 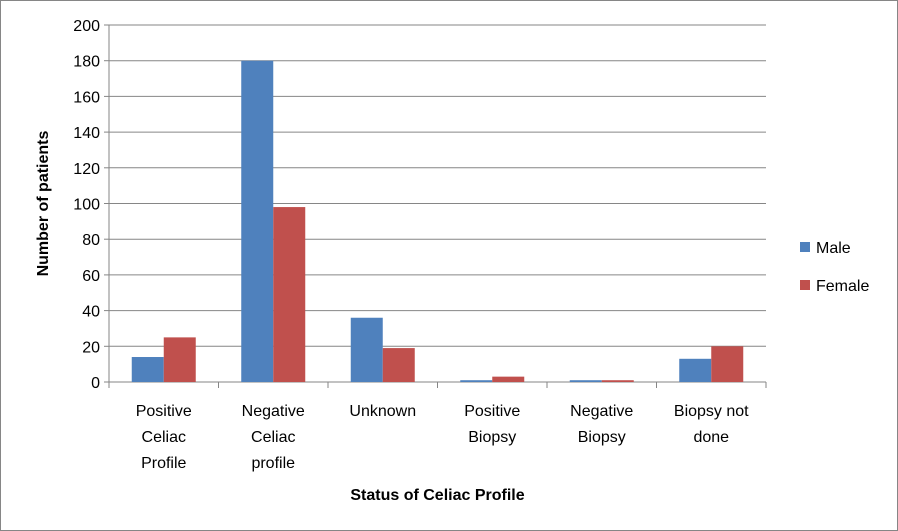 I want to click on y-tick-label: 20, so click(x=91, y=347).